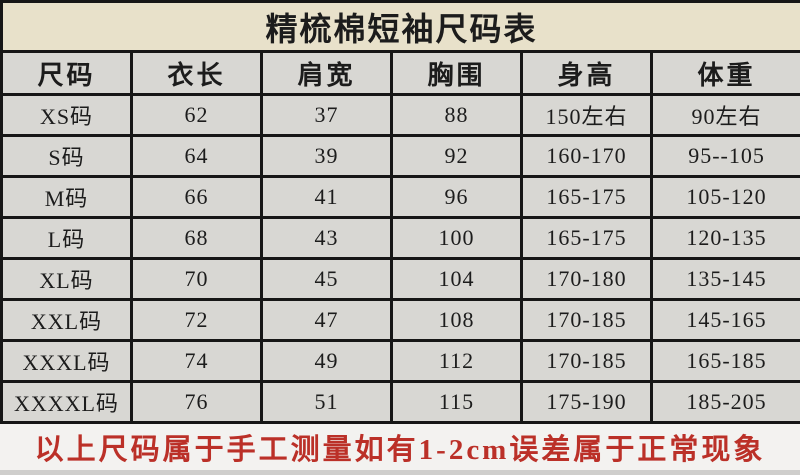 The height and width of the screenshot is (475, 800). Describe the element at coordinates (326, 115) in the screenshot. I see `table-cell: 37` at that location.